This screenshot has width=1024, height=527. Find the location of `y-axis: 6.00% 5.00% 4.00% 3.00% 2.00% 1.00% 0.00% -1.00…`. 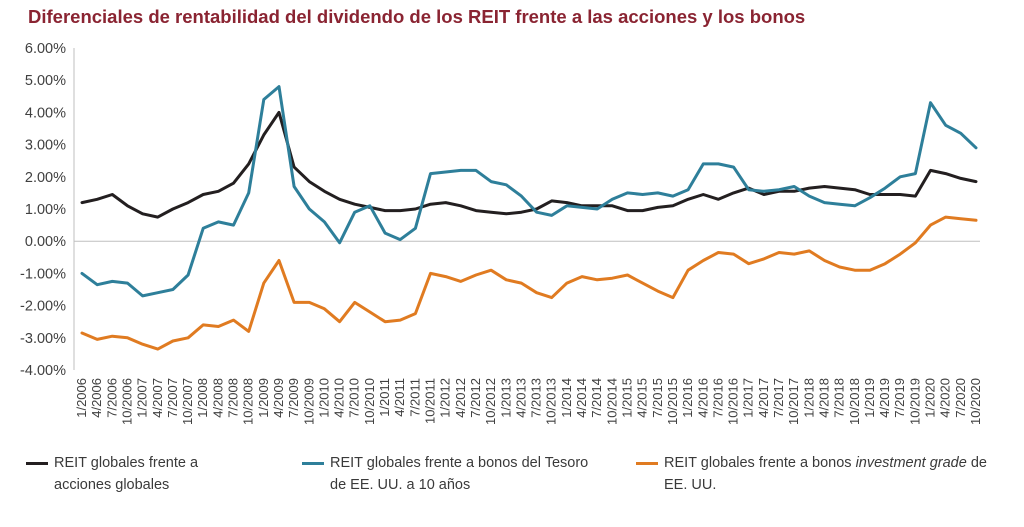

y-axis: 6.00% 5.00% 4.00% 3.00% 2.00% 1.00% 0.00% -1.00… is located at coordinates (47, 210).